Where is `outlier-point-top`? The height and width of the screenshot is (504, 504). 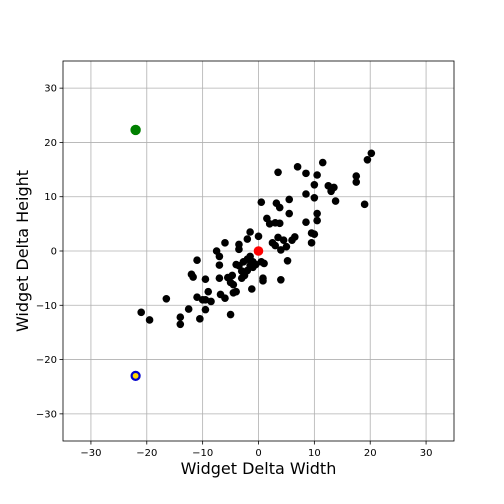 outlier-point-top is located at coordinates (135, 130).